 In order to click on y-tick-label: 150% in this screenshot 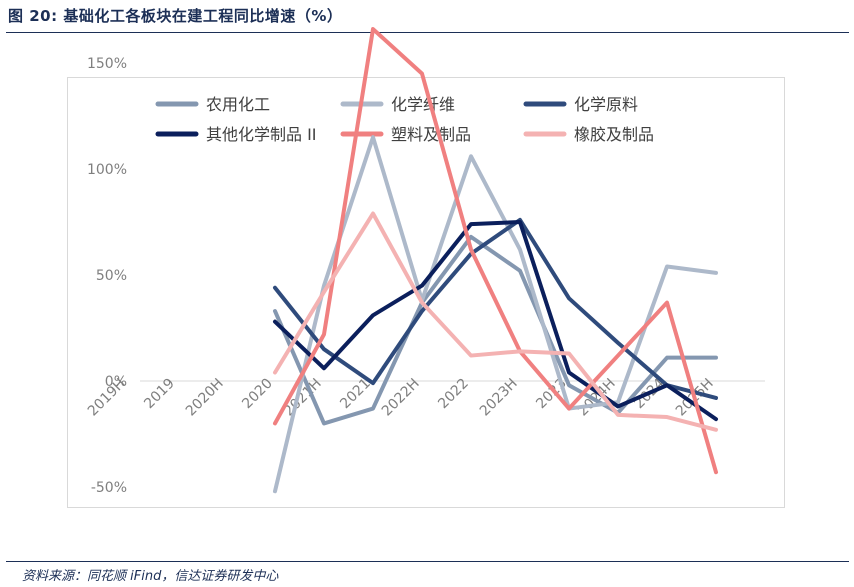, I will do `click(107, 64)`.